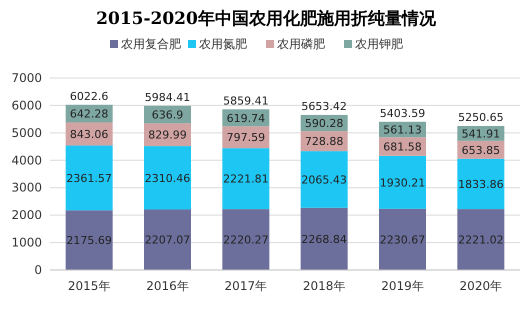  I want to click on legend-label: 农用磷肥, so click(301, 44).